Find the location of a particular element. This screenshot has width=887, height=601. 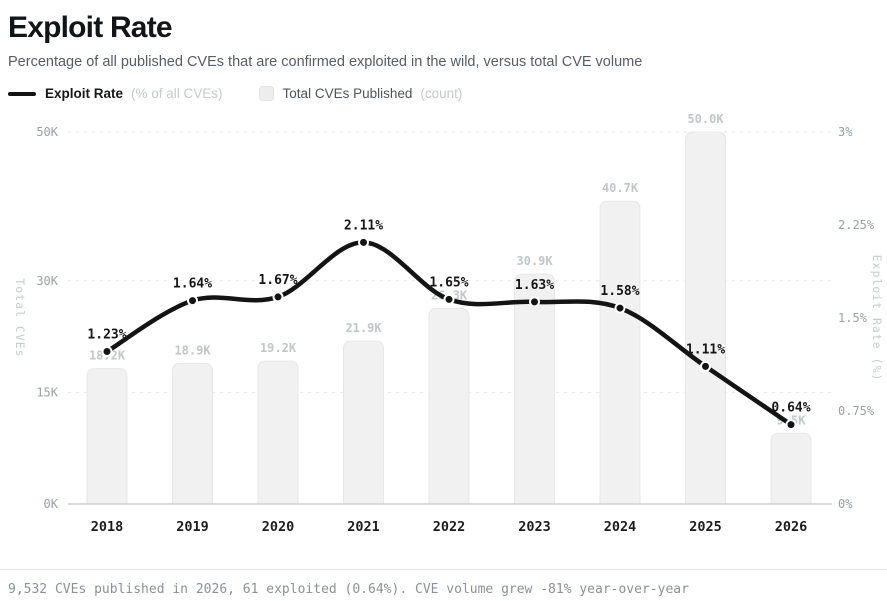

bar-2022 is located at coordinates (449, 406).